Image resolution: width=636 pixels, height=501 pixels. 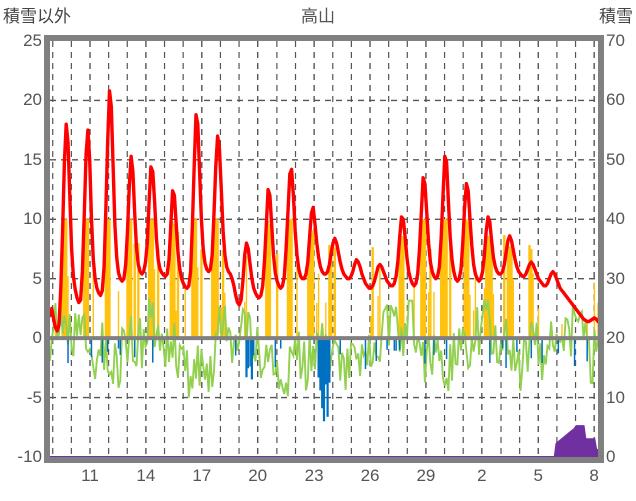 What do you see at coordinates (482, 475) in the screenshot?
I see `x-tick-2: 2` at bounding box center [482, 475].